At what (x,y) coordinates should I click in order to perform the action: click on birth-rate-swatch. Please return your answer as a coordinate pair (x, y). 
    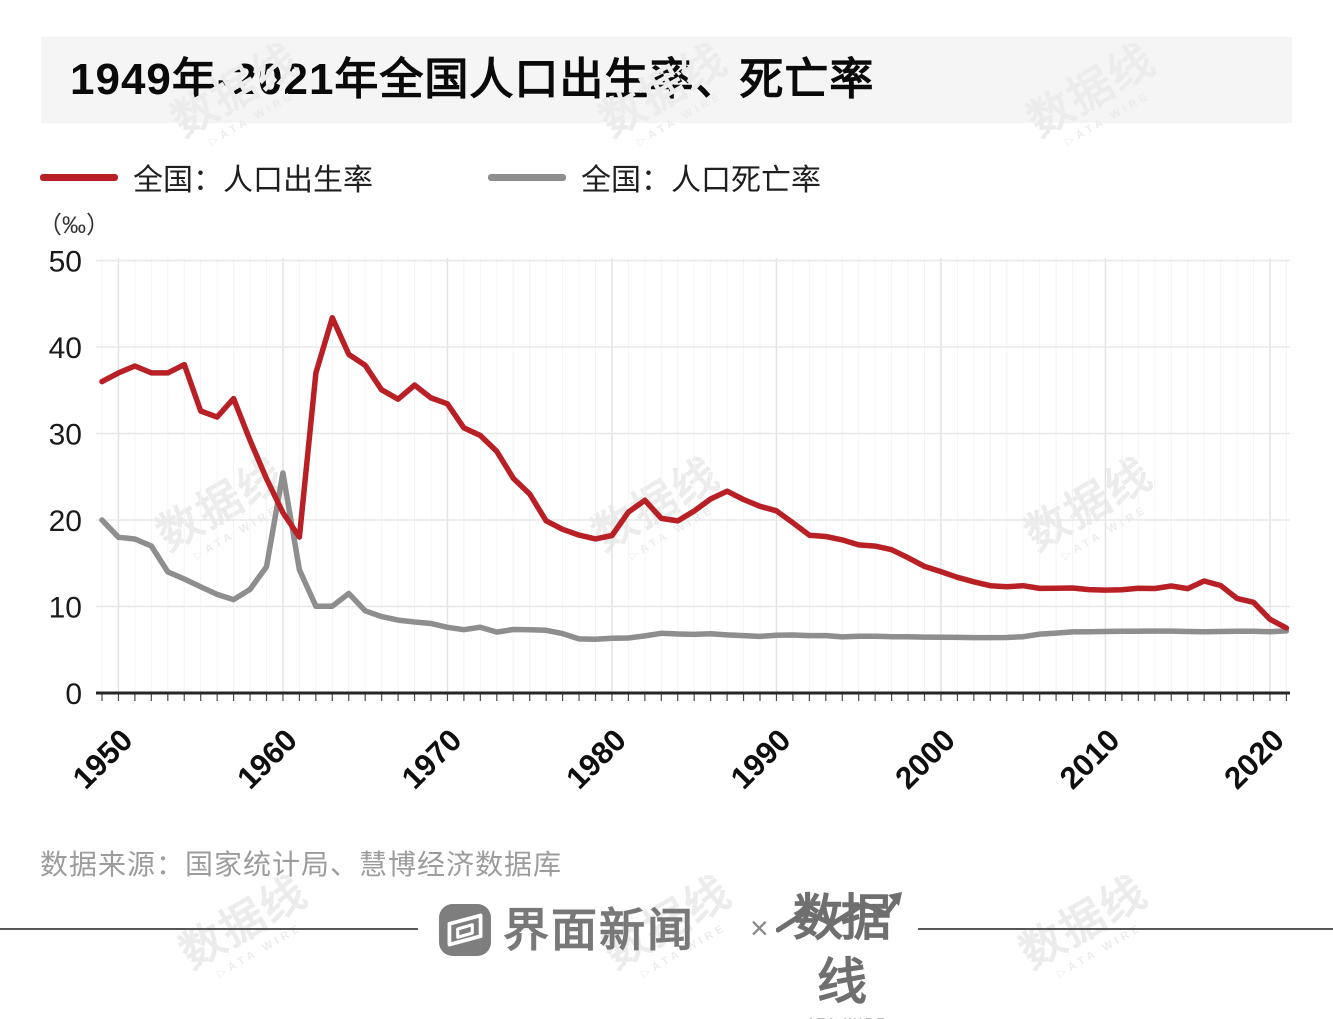
    Looking at the image, I should click on (79, 177).